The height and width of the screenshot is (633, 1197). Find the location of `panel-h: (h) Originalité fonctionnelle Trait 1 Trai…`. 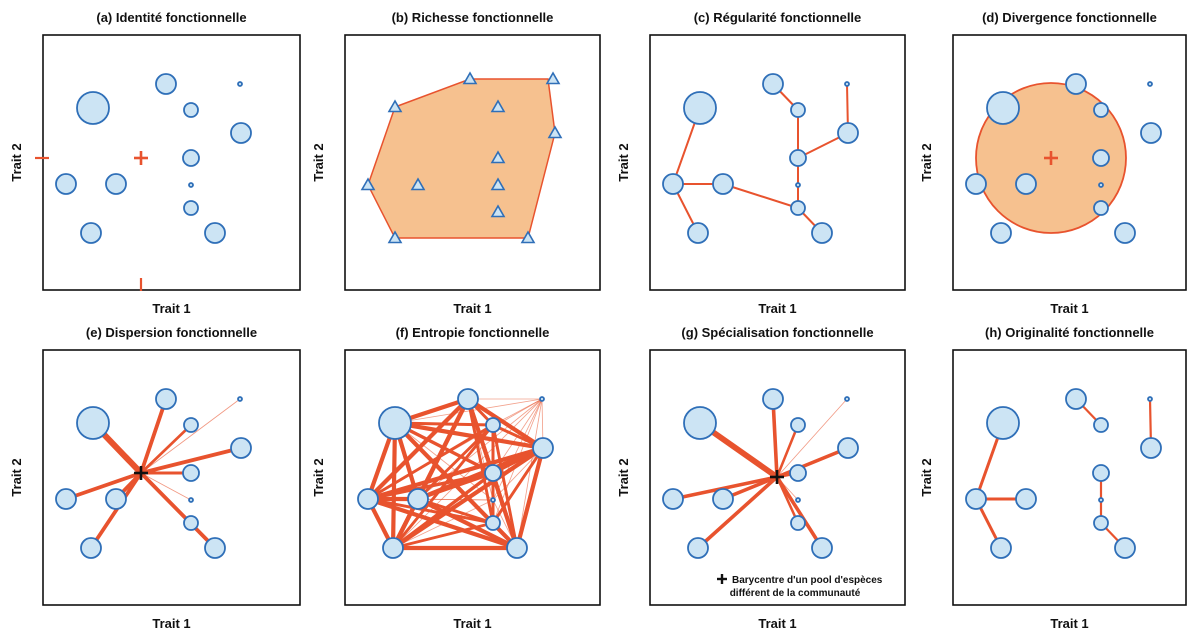

panel-h: (h) Originalité fonctionnelle Trait 1 Trai… is located at coordinates (1053, 478).